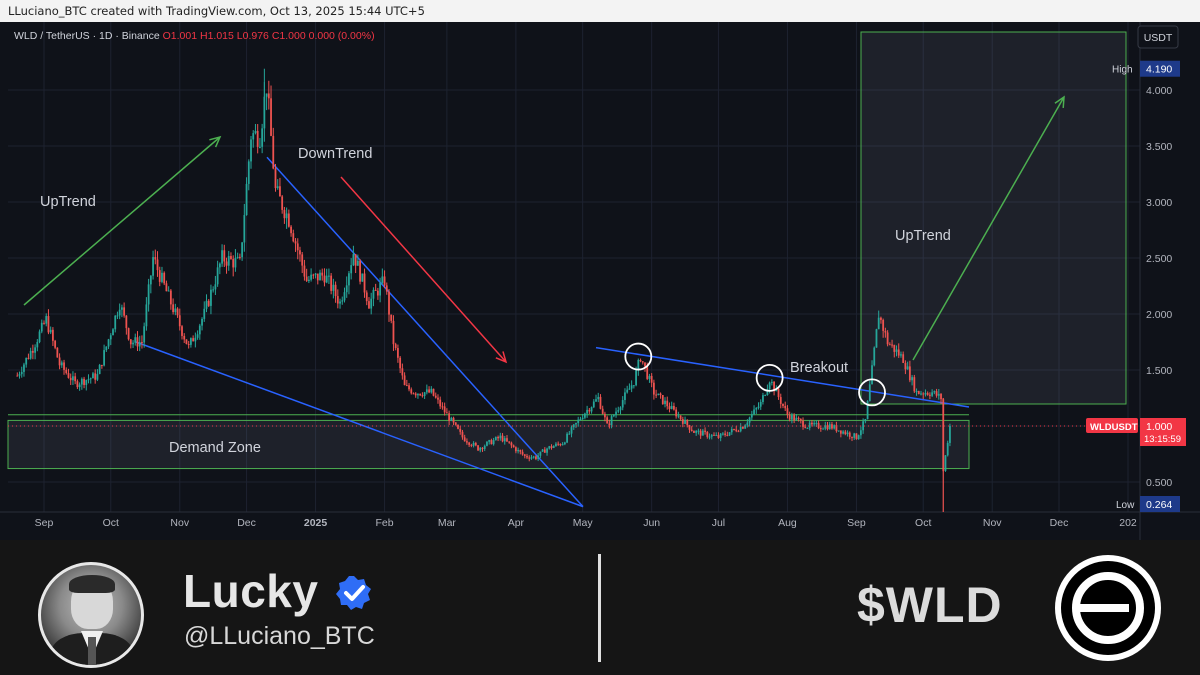 The height and width of the screenshot is (675, 1200). What do you see at coordinates (1160, 68) in the screenshot?
I see `high-tag` at bounding box center [1160, 68].